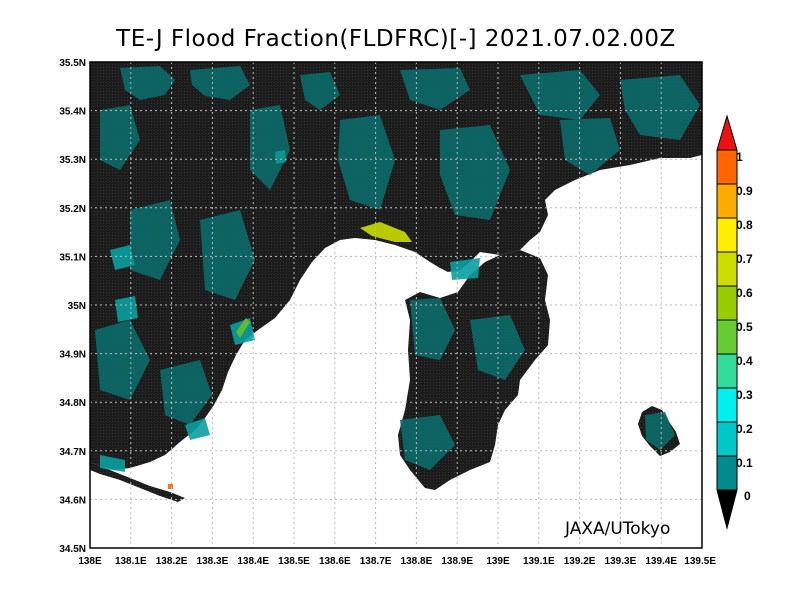 This screenshot has width=792, height=612. What do you see at coordinates (457, 561) in the screenshot?
I see `x-tick-label: 138.9E` at bounding box center [457, 561].